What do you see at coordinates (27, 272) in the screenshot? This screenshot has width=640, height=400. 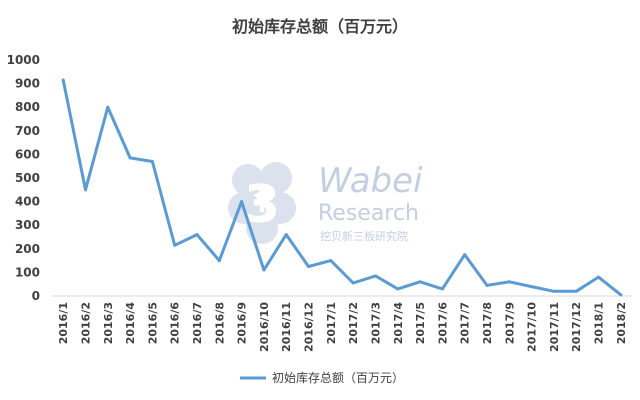 I see `y-tick-label: 100` at bounding box center [27, 272].